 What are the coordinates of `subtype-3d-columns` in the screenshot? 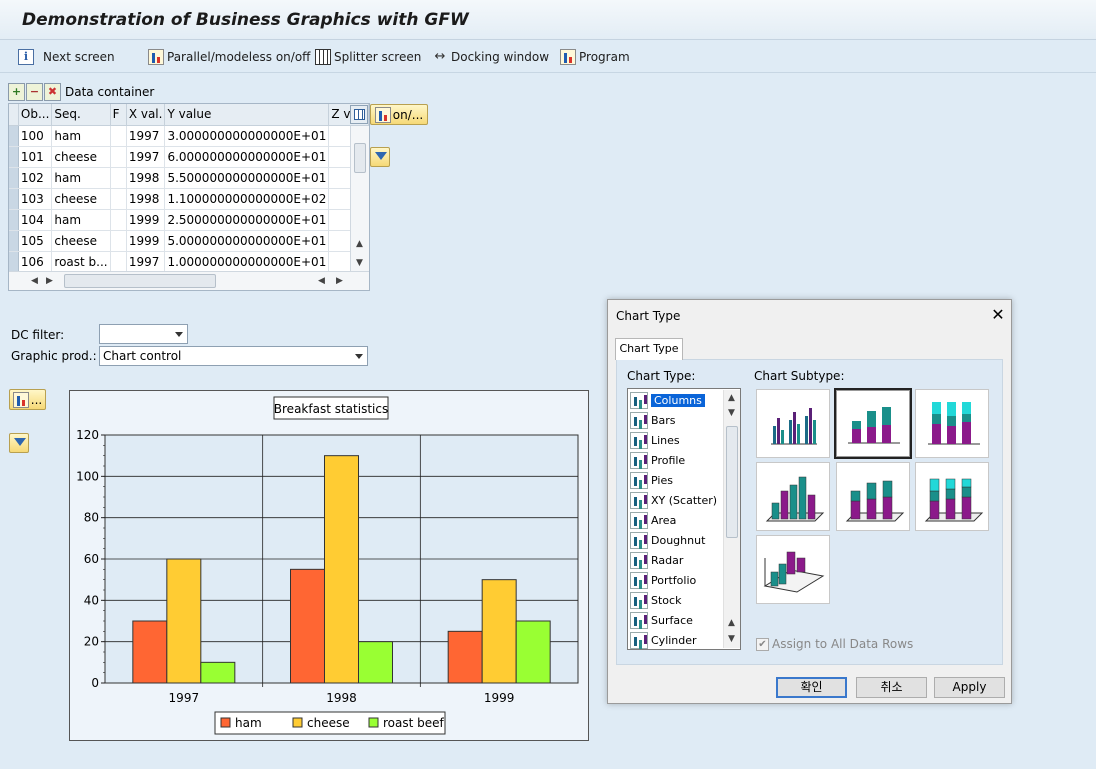 It's located at (793, 569).